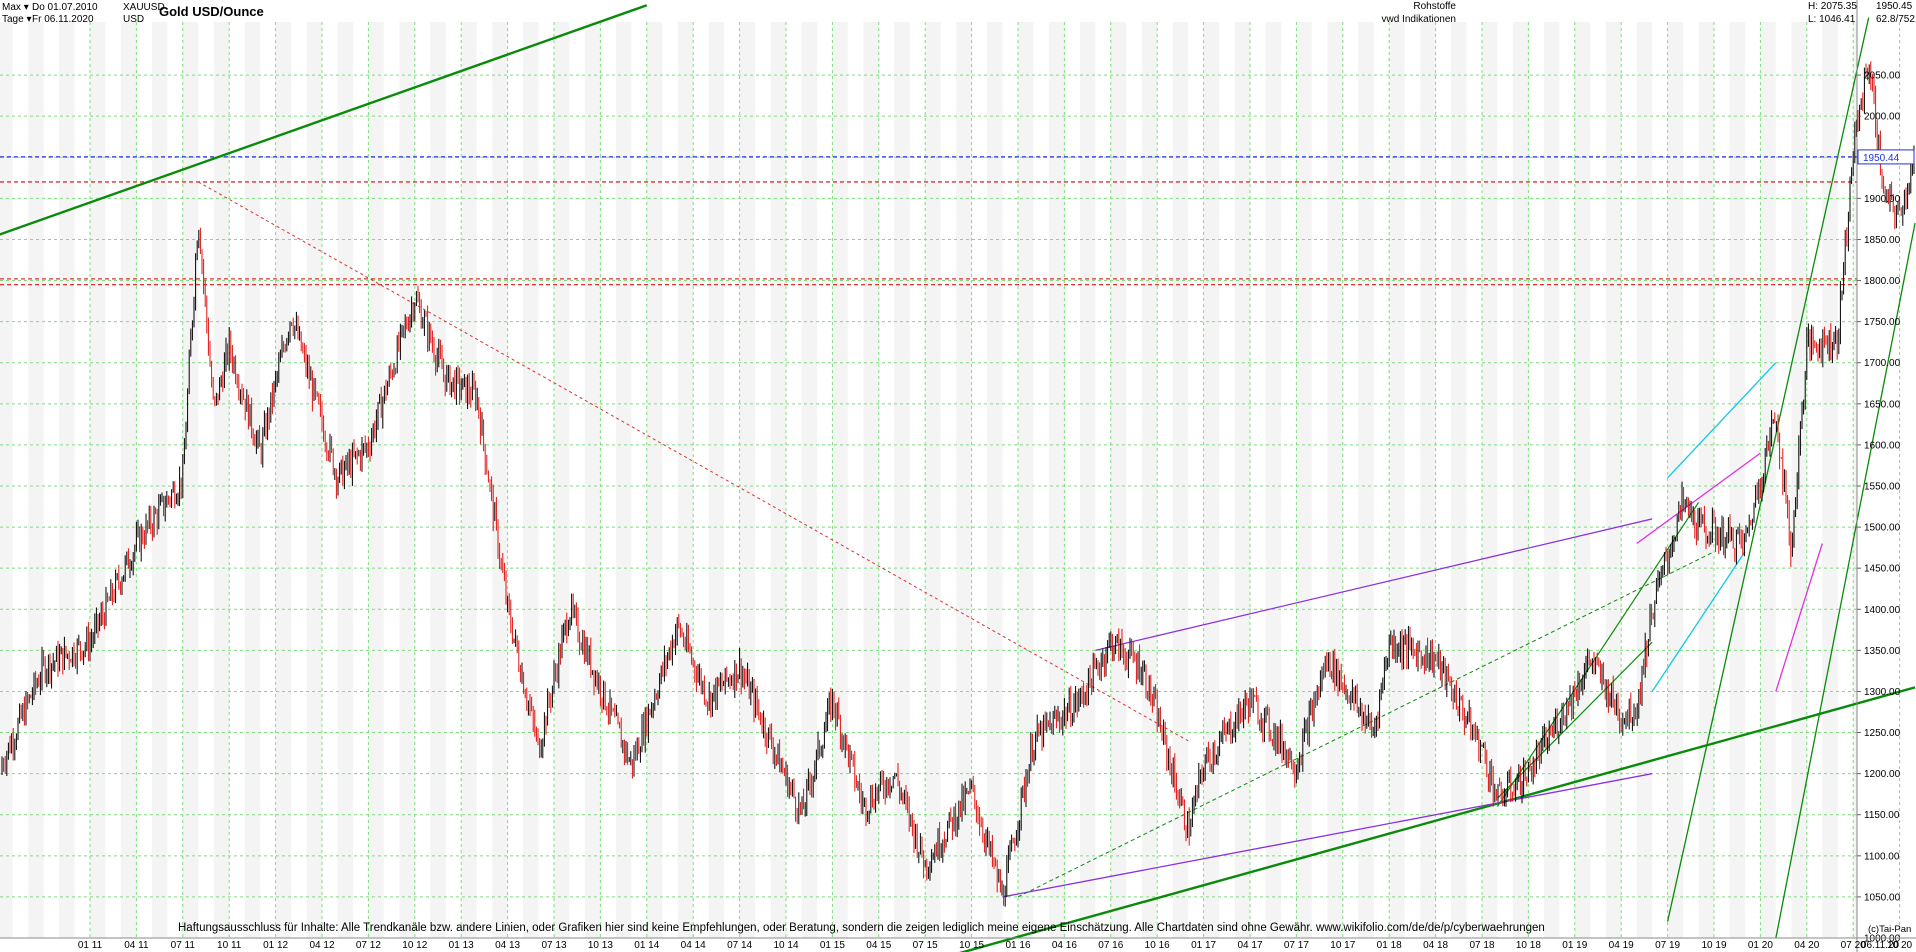 This screenshot has height=952, width=1916. I want to click on long-term-resistance-line, so click(324, 120).